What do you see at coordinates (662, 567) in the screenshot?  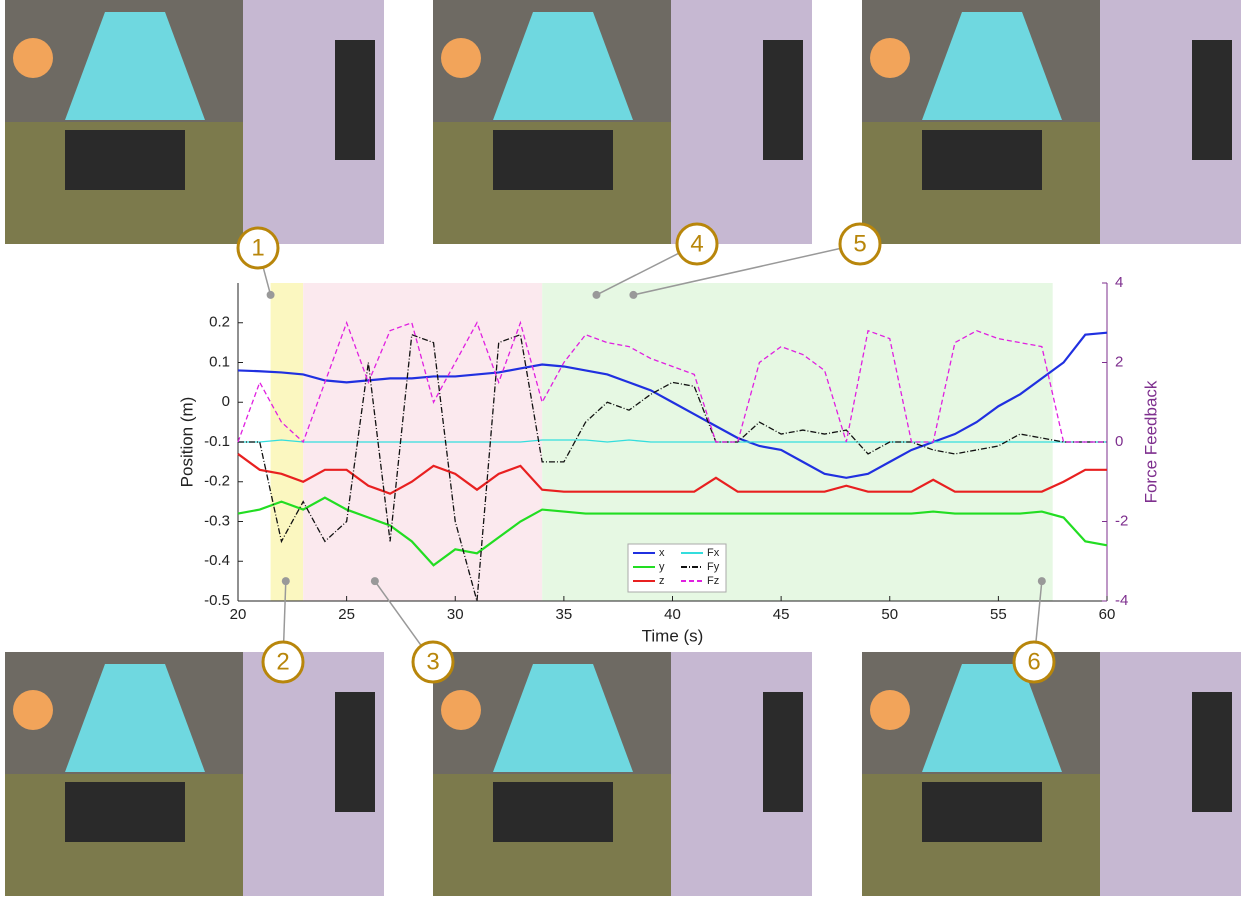 I see `legend-label: y` at bounding box center [662, 567].